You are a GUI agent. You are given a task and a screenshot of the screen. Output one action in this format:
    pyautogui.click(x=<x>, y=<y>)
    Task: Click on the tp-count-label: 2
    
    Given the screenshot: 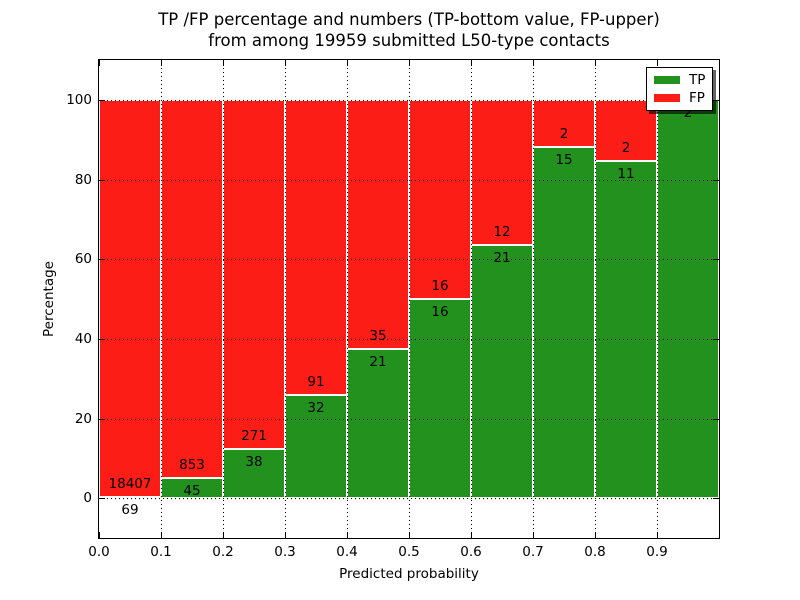 What is the action you would take?
    pyautogui.click(x=688, y=112)
    